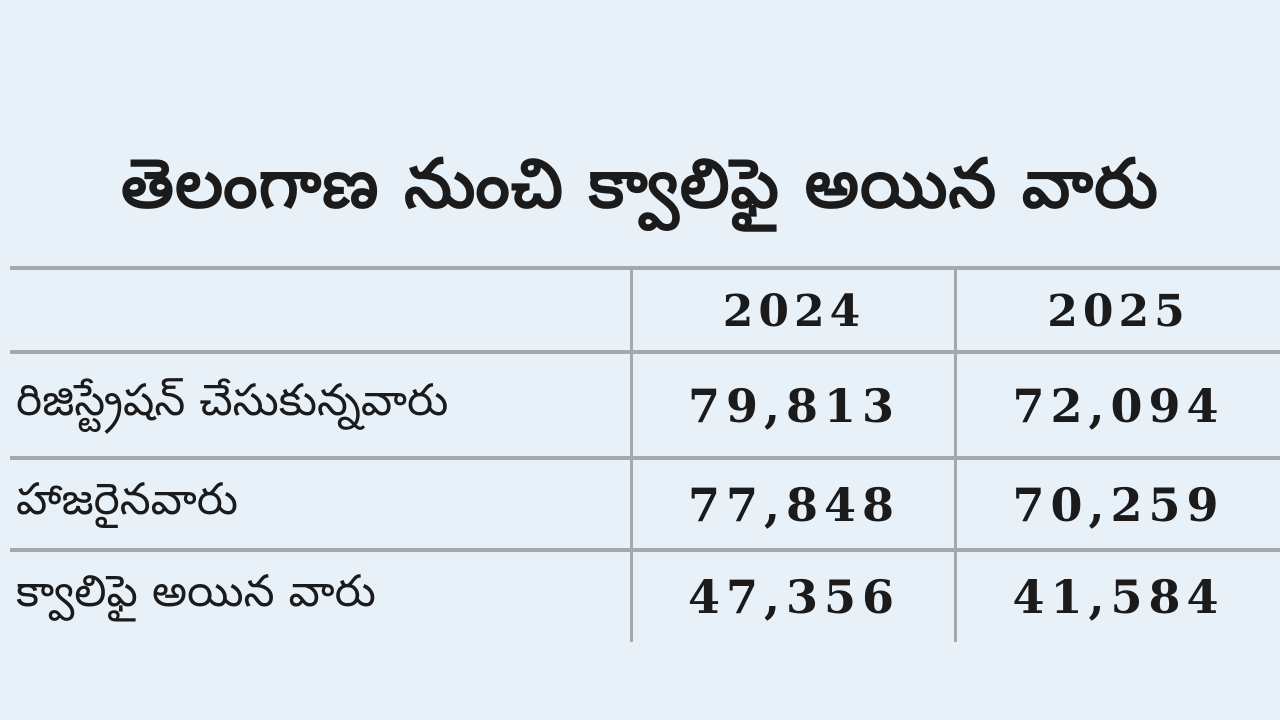 This screenshot has height=720, width=1280. Describe the element at coordinates (1118, 597) in the screenshot. I see `table-cell: 41,584` at that location.